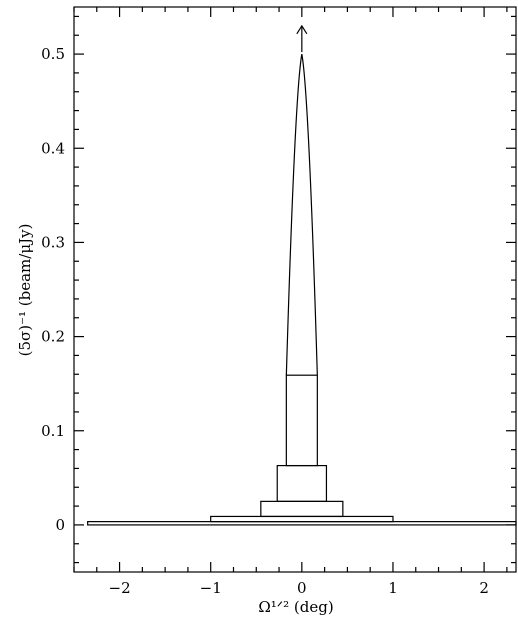  What do you see at coordinates (53, 431) in the screenshot?
I see `y-tick-label: 0.1` at bounding box center [53, 431].